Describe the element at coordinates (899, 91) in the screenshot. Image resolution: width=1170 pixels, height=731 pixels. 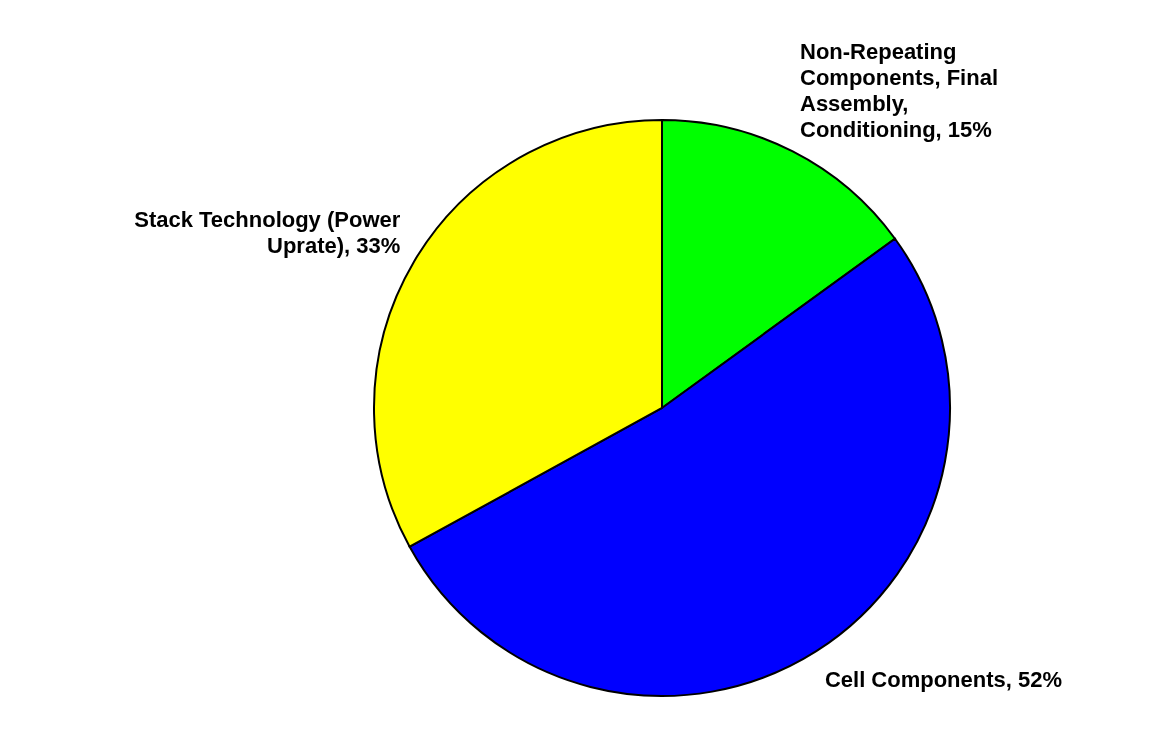
I see `slice-label: Non-Repeating Components, Final Assembly, Conditioning, 15%` at that location.